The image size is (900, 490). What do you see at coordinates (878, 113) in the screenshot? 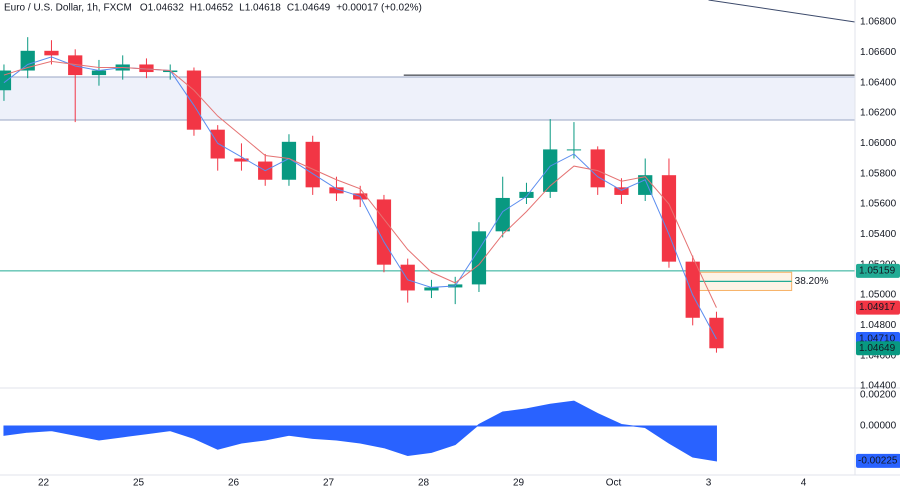
I see `y-tick-label: 1.06200` at bounding box center [878, 113].